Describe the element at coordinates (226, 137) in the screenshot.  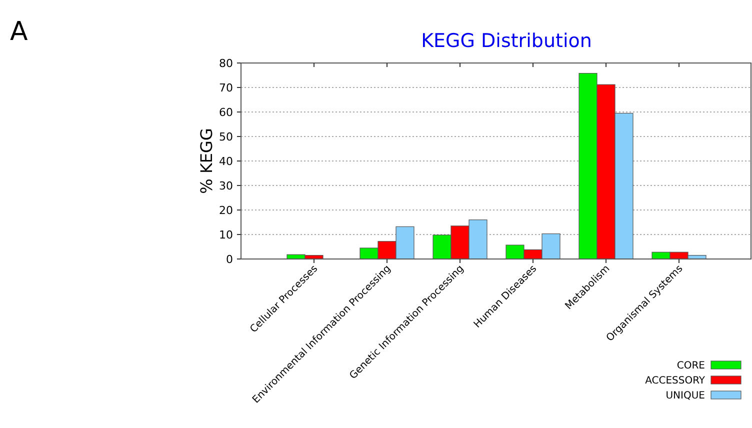
I see `y-tick-label: 50` at that location.